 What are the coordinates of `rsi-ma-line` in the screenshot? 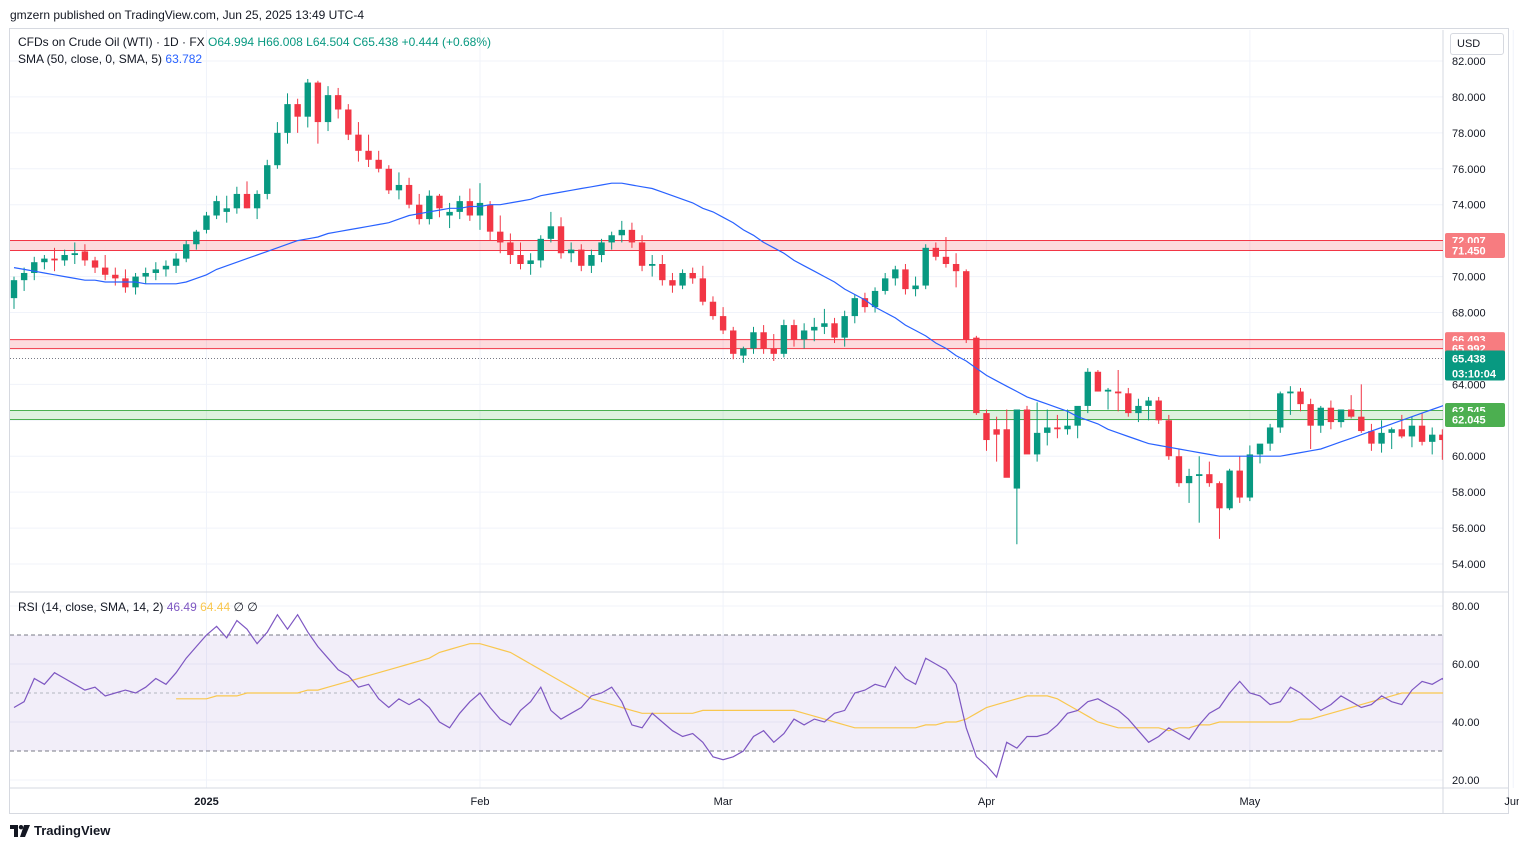 It's located at (809, 687).